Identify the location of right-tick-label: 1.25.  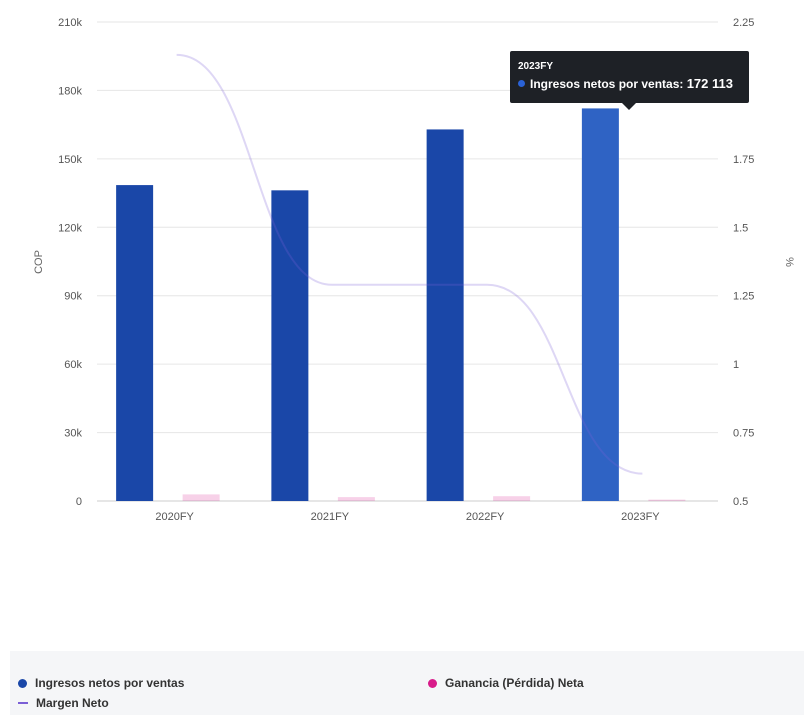
(743, 297).